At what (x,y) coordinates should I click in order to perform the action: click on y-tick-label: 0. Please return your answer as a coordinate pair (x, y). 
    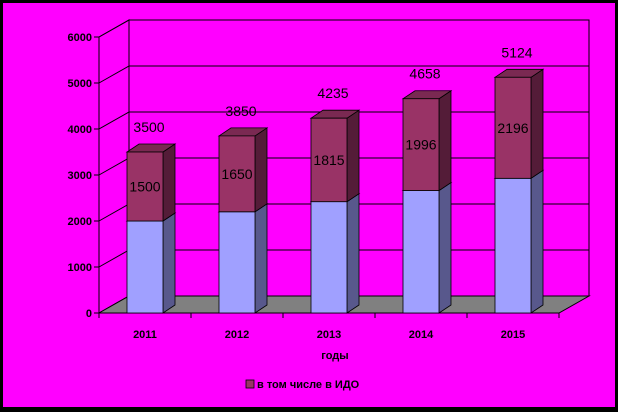
    Looking at the image, I should click on (89, 314).